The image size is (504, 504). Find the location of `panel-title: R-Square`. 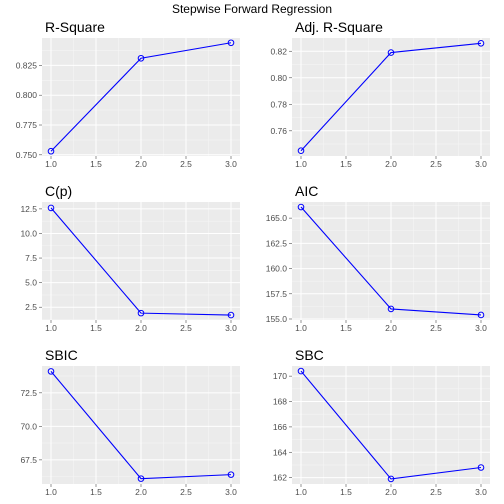

panel-title: R-Square is located at coordinates (75, 27).